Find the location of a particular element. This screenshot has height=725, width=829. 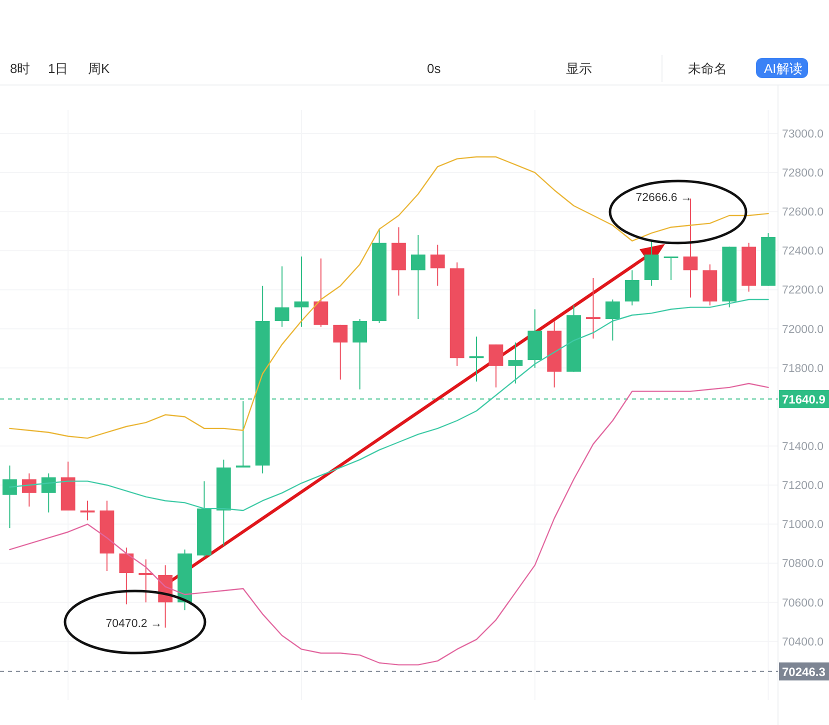

y-tick-label: 70600.0 is located at coordinates (803, 603).